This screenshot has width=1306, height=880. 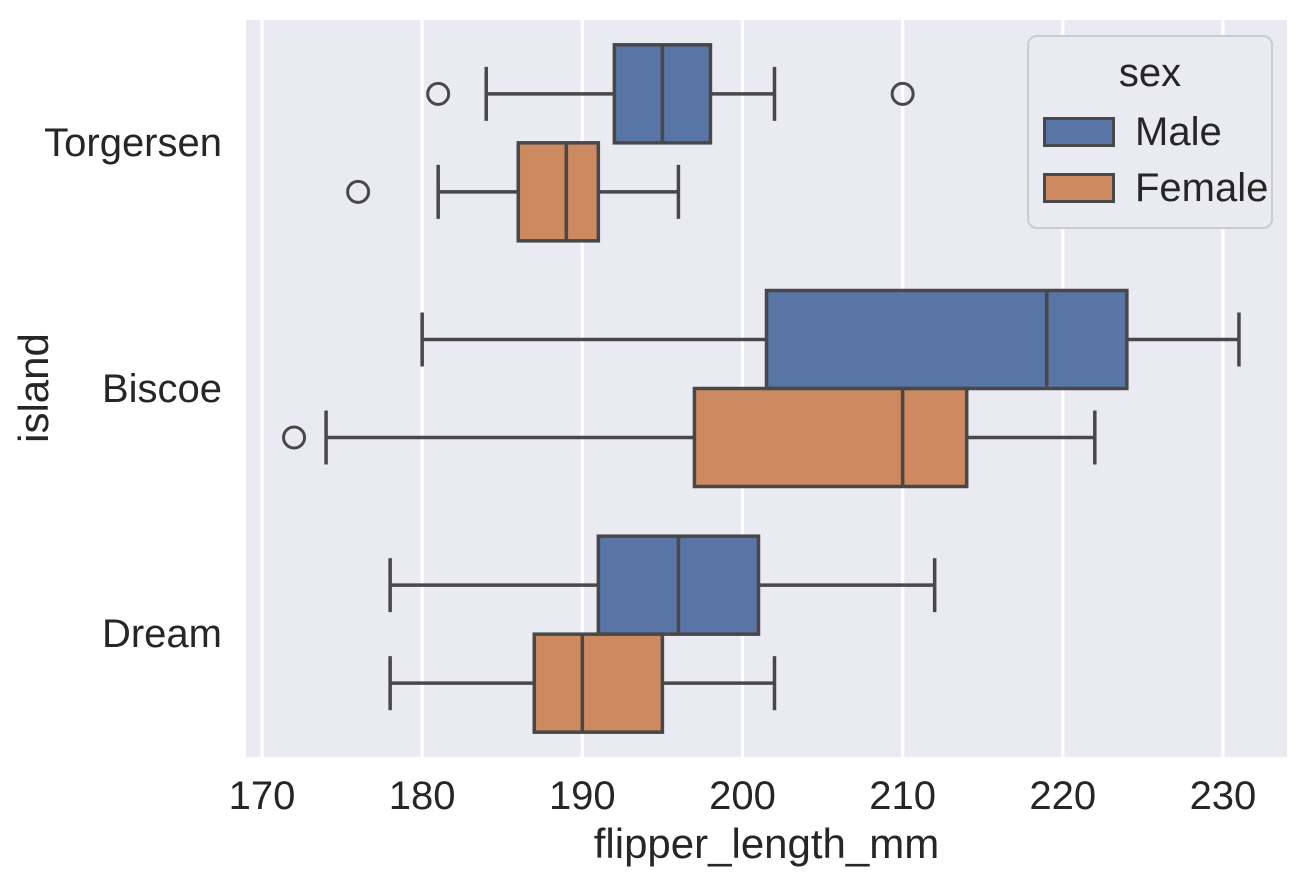 What do you see at coordinates (133, 142) in the screenshot?
I see `y-tick-torgersen: Torgersen` at bounding box center [133, 142].